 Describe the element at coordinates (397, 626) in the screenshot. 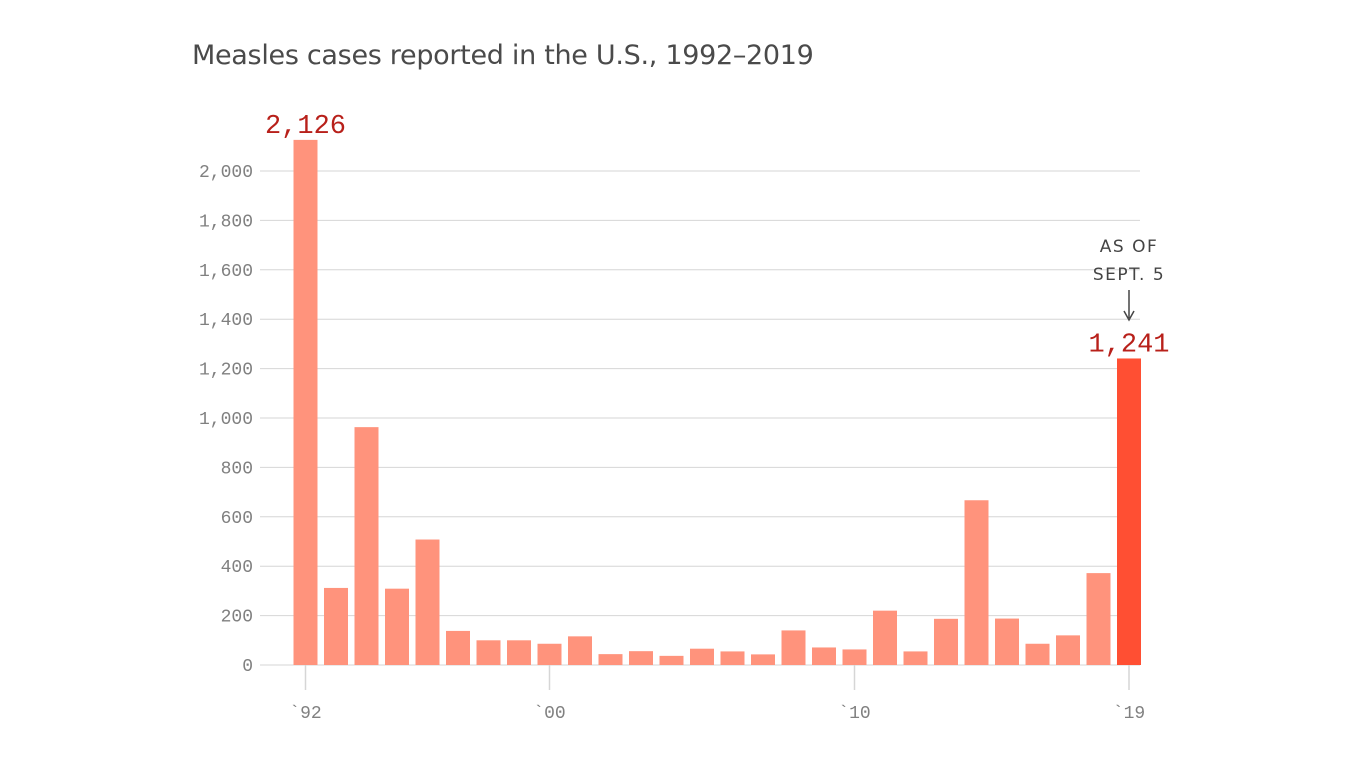

I see `bar-1995` at that location.